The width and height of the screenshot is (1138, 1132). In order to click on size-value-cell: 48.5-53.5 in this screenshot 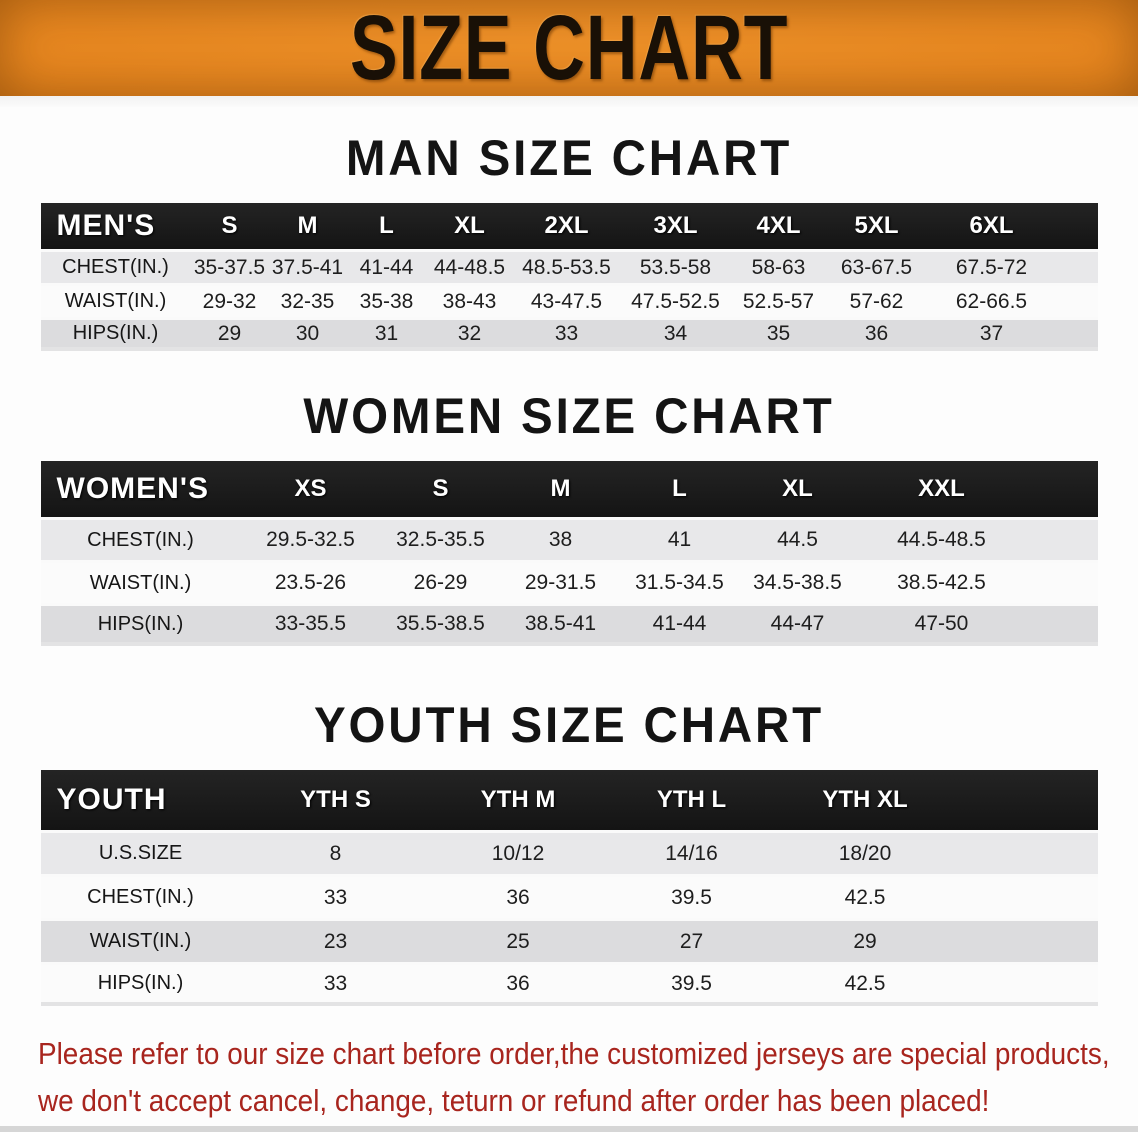, I will do `click(566, 266)`.